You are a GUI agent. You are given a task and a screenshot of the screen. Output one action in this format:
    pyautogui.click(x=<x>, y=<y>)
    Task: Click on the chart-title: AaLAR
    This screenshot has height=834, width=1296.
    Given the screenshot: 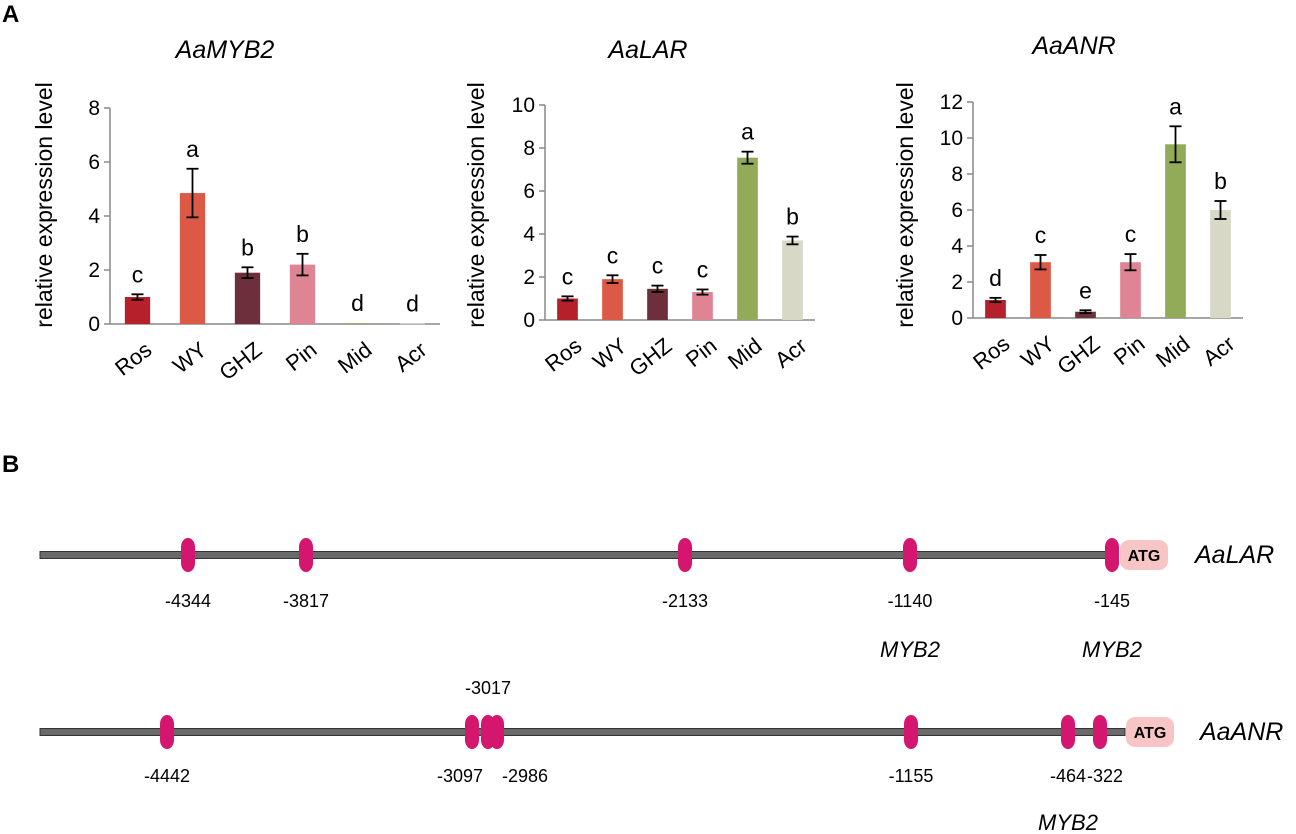 What is the action you would take?
    pyautogui.click(x=646, y=50)
    